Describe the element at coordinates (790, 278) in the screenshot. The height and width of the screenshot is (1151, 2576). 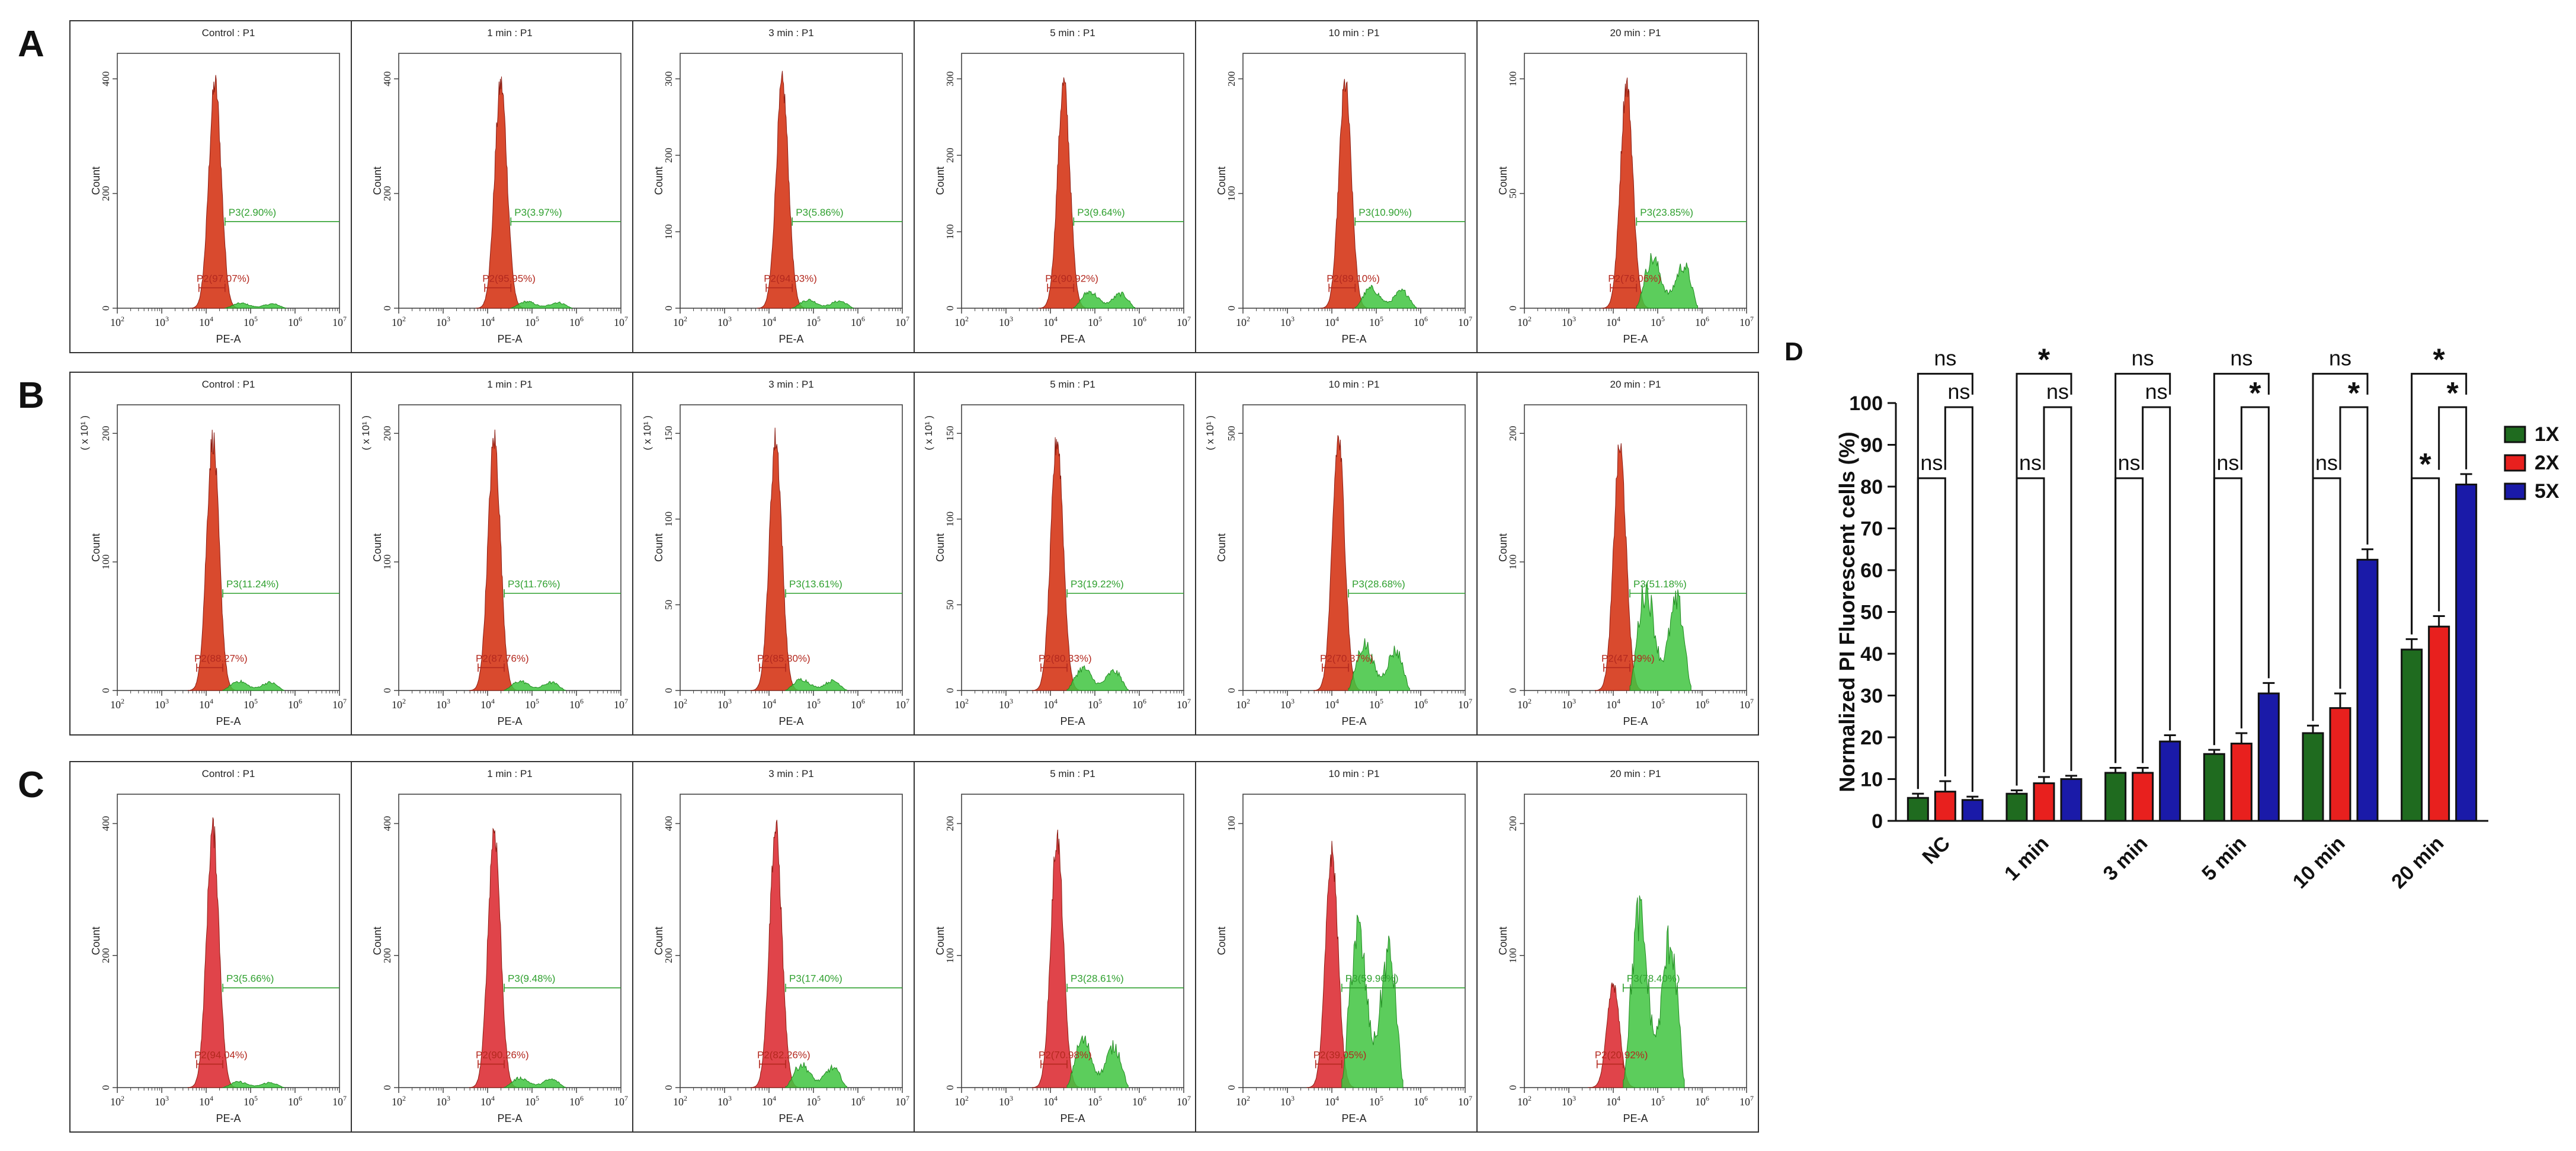
I see `gate-p2-label: P2(94.03%)` at that location.